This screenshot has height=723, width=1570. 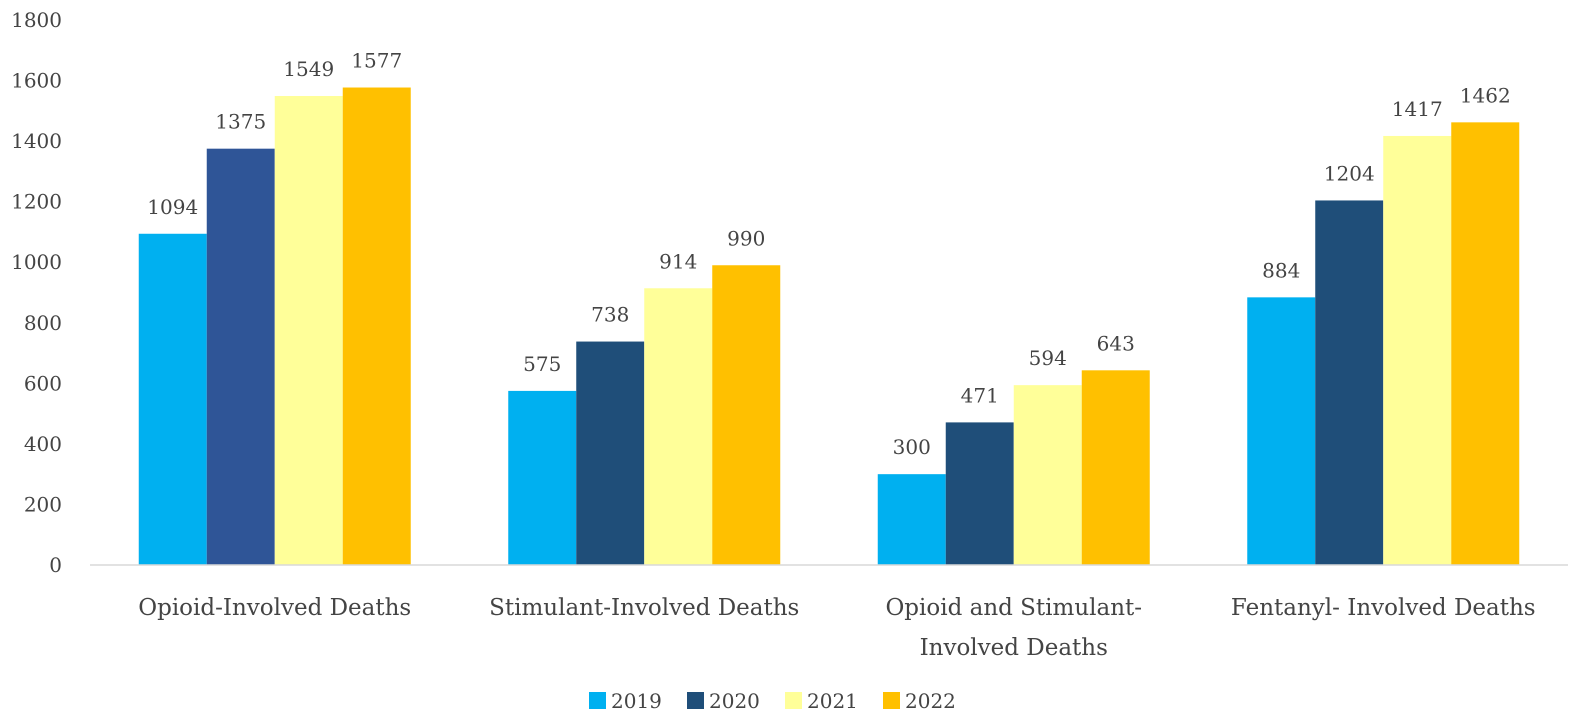 I want to click on data-label-2021: 1417, so click(x=1417, y=109).